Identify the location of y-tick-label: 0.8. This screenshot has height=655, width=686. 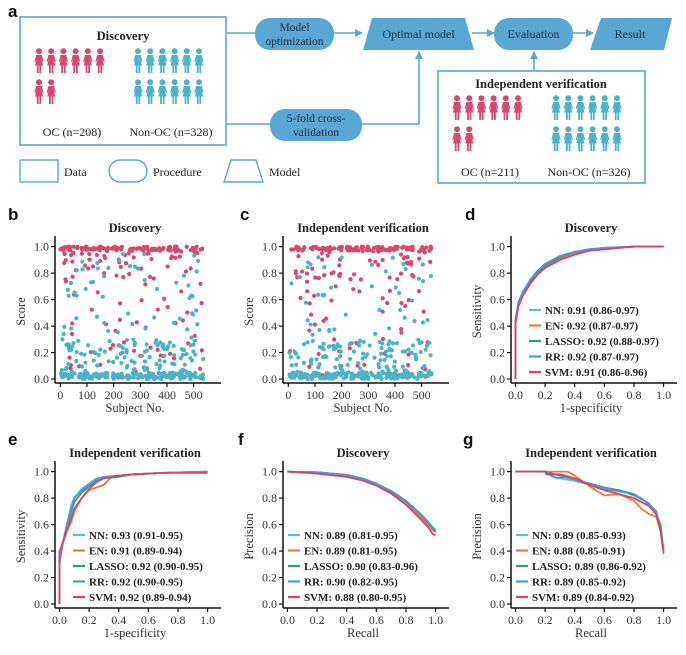
(497, 498).